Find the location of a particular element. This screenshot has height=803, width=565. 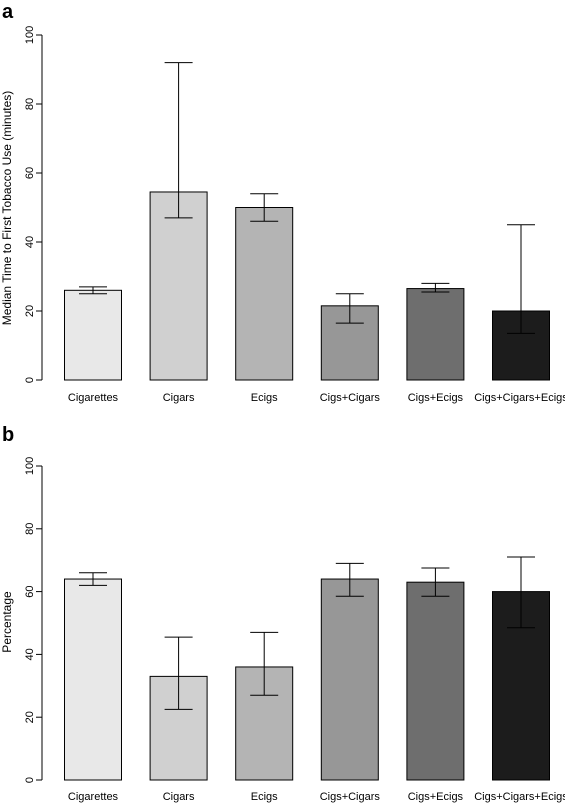

y-tick-label-b-100: 100 is located at coordinates (30, 466).